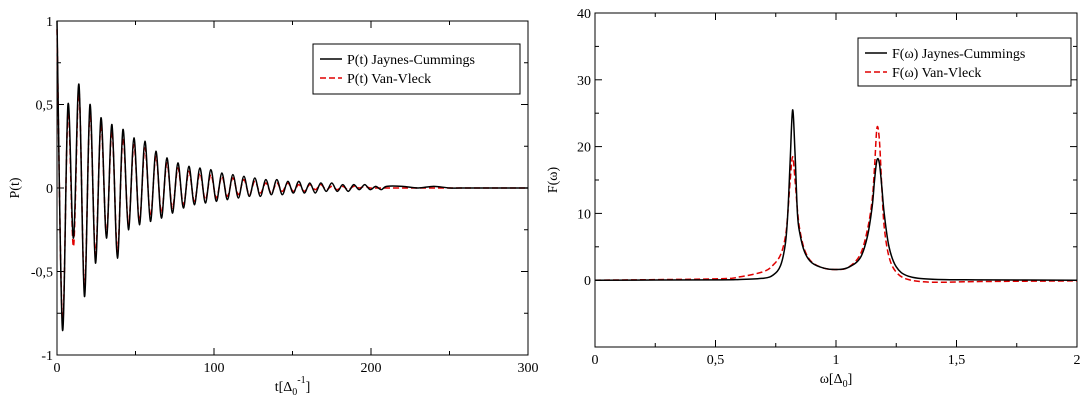 The height and width of the screenshot is (397, 1081). I want to click on x-axis-label-right: ω[Δ0], so click(836, 381).